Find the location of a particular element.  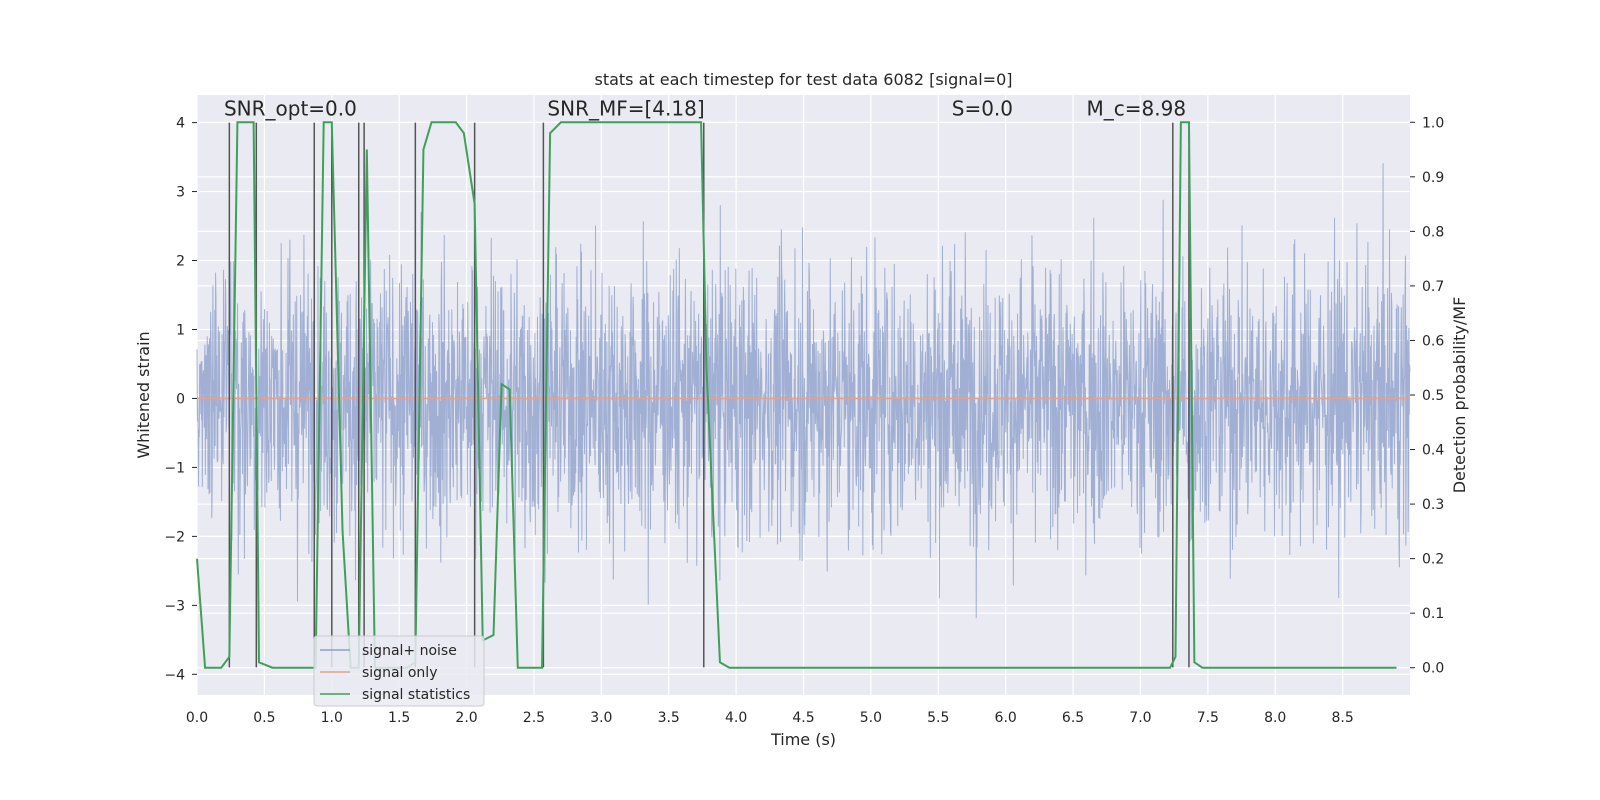

x-tick-label: 4.5 is located at coordinates (803, 718).